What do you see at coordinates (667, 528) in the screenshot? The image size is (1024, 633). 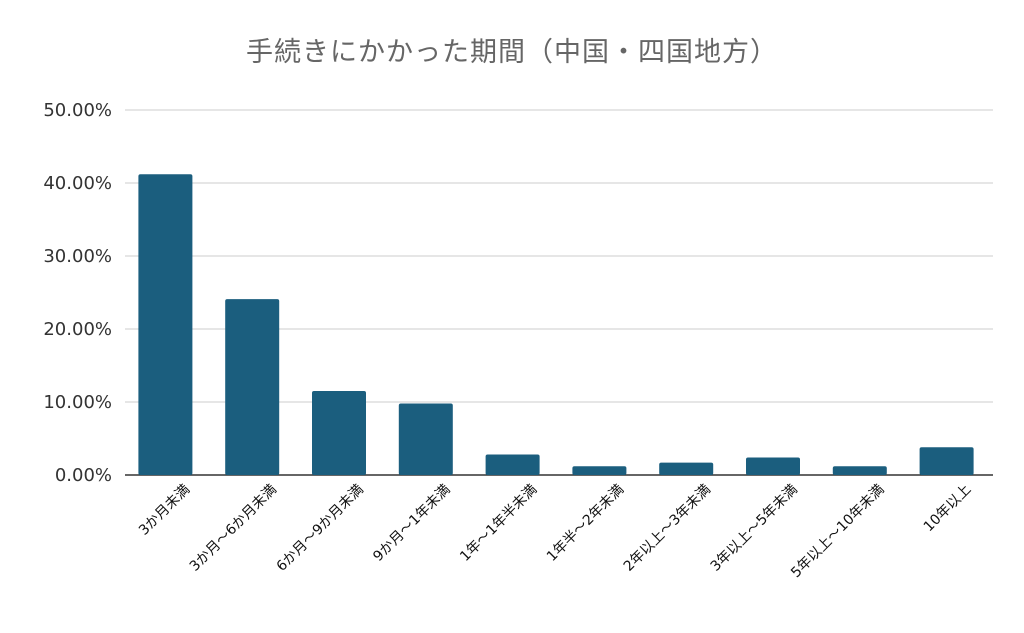 I see `x-category-label: 2年以上～3年未満` at bounding box center [667, 528].